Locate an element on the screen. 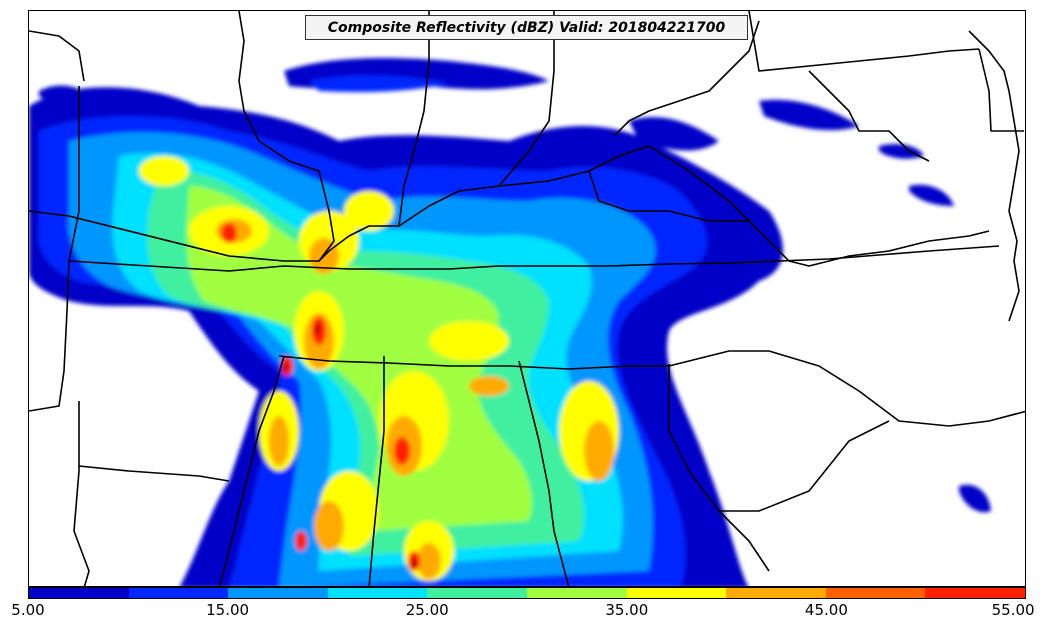 The height and width of the screenshot is (633, 1060). colorbar-tick-label: 45.00 is located at coordinates (826, 610).